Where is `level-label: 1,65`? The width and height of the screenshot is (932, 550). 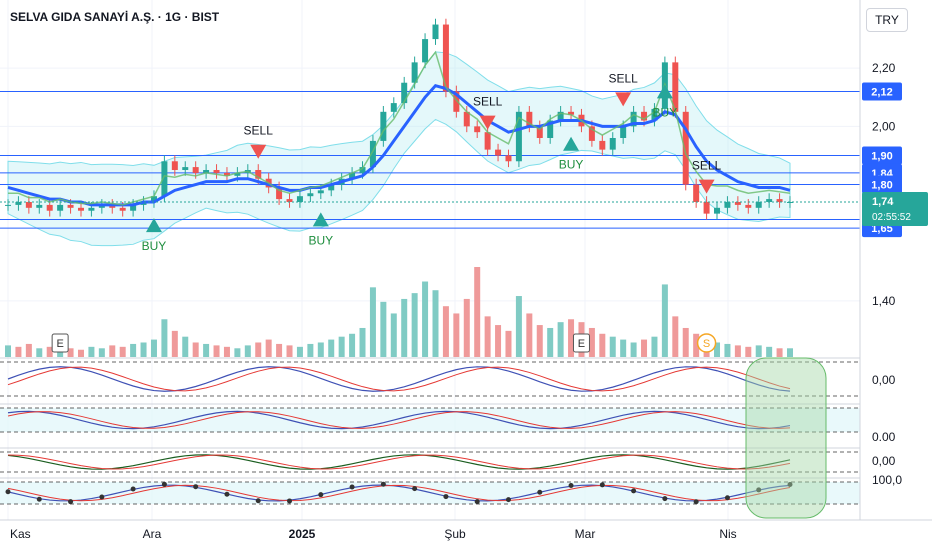 level-label: 1,65 is located at coordinates (881, 229).